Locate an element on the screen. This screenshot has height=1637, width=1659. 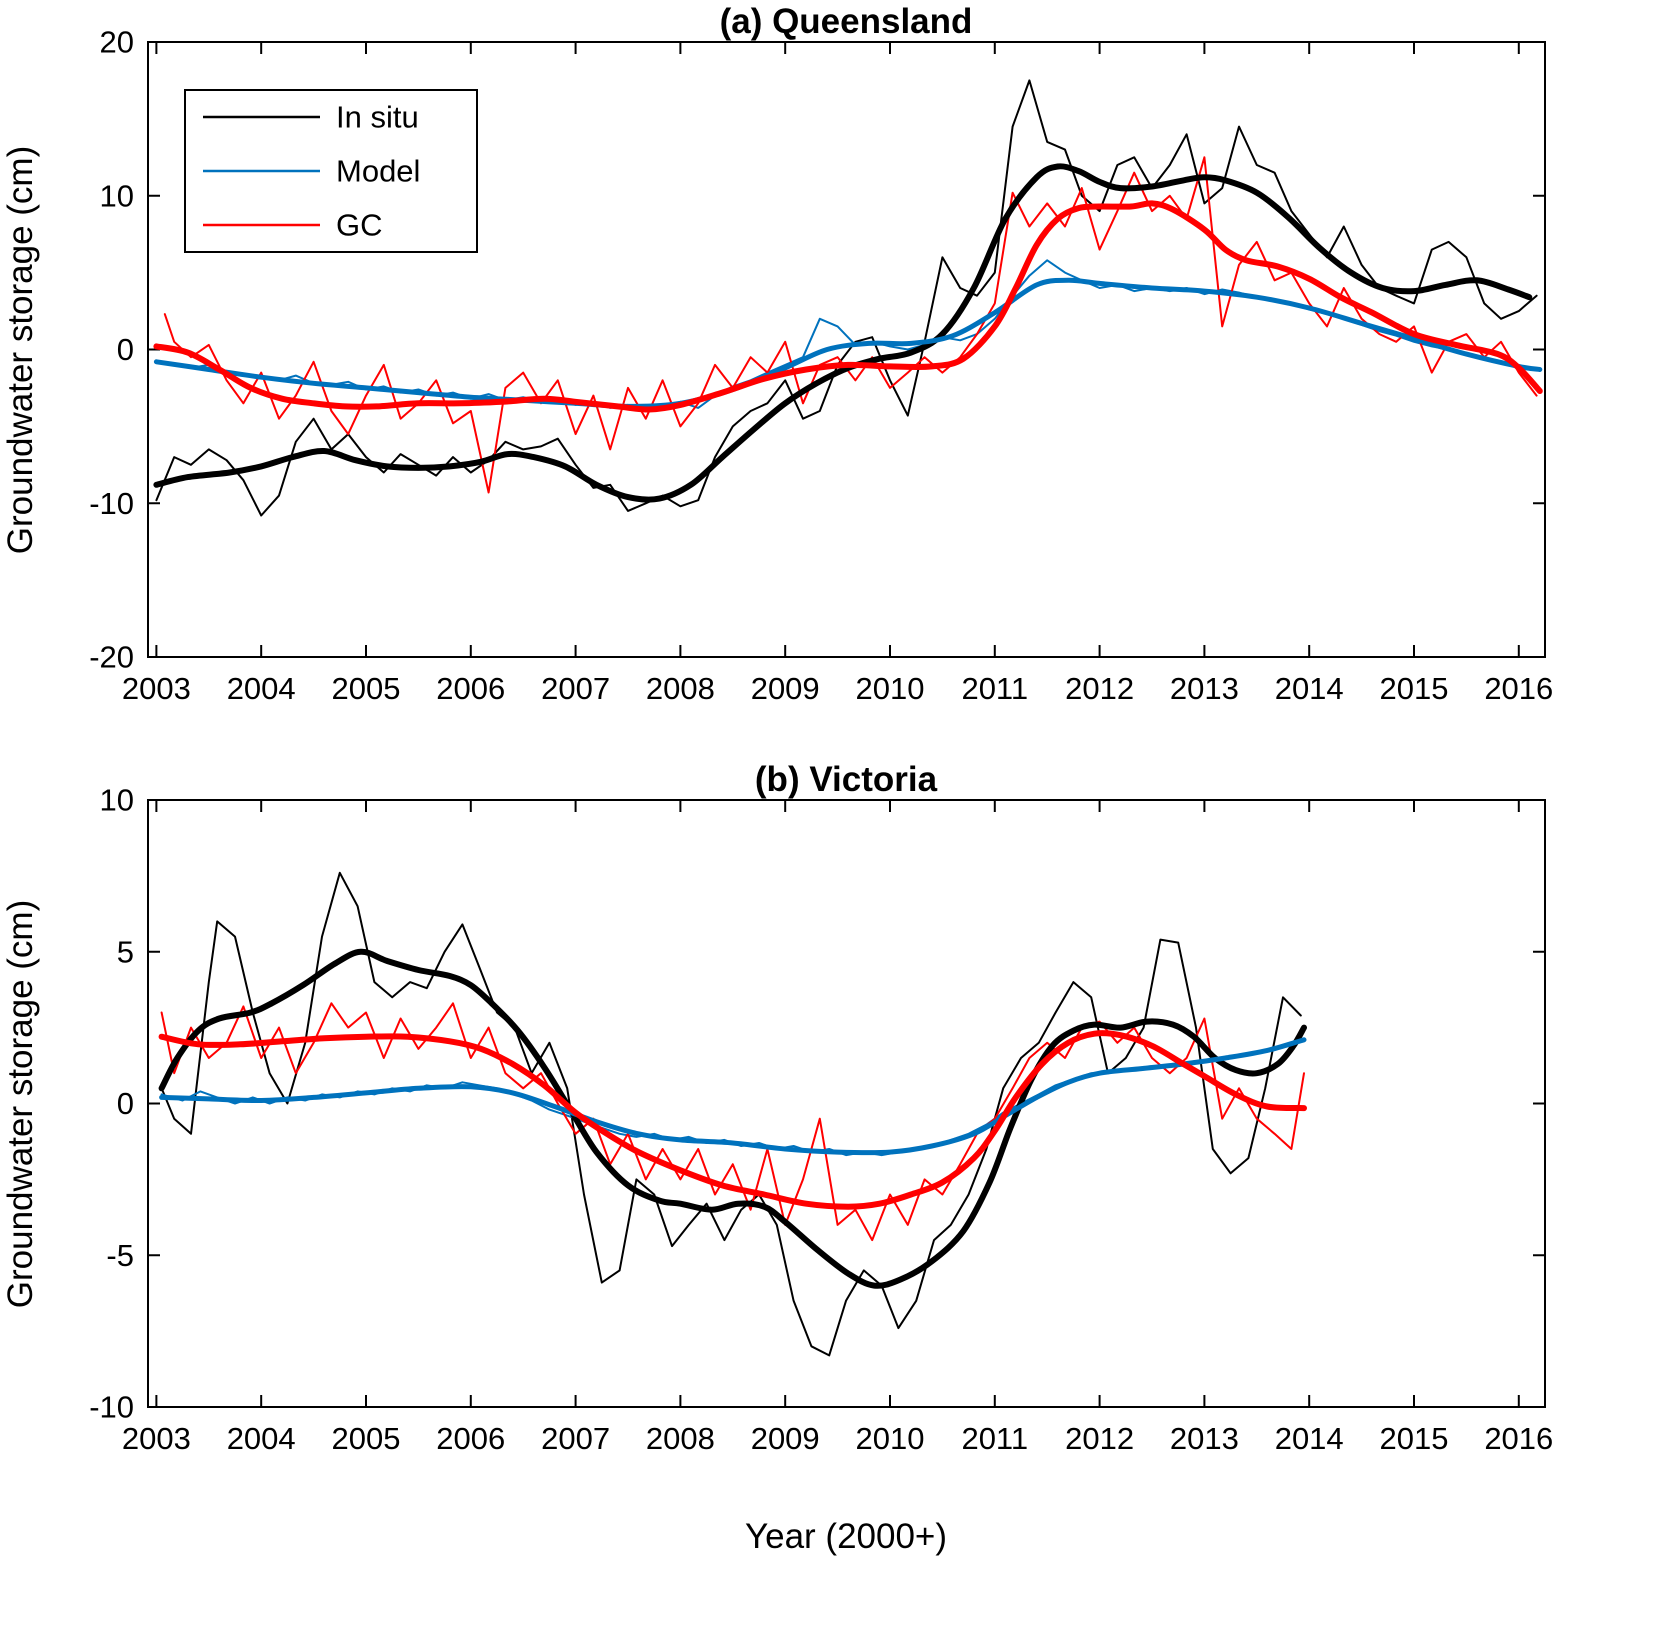
gc-monthly-line is located at coordinates (732, 1122).